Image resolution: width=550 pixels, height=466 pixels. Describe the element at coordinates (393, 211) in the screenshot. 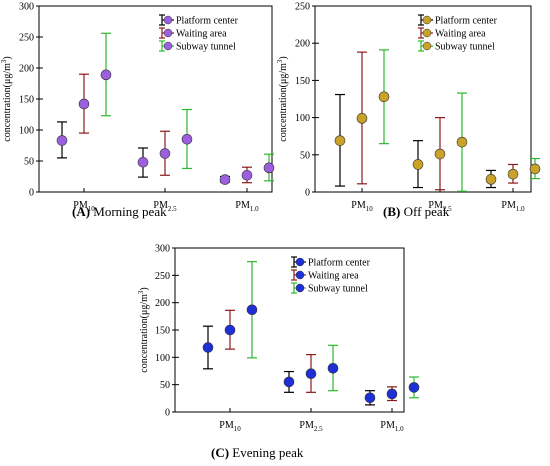

I see `panel-letter: (B)` at that location.